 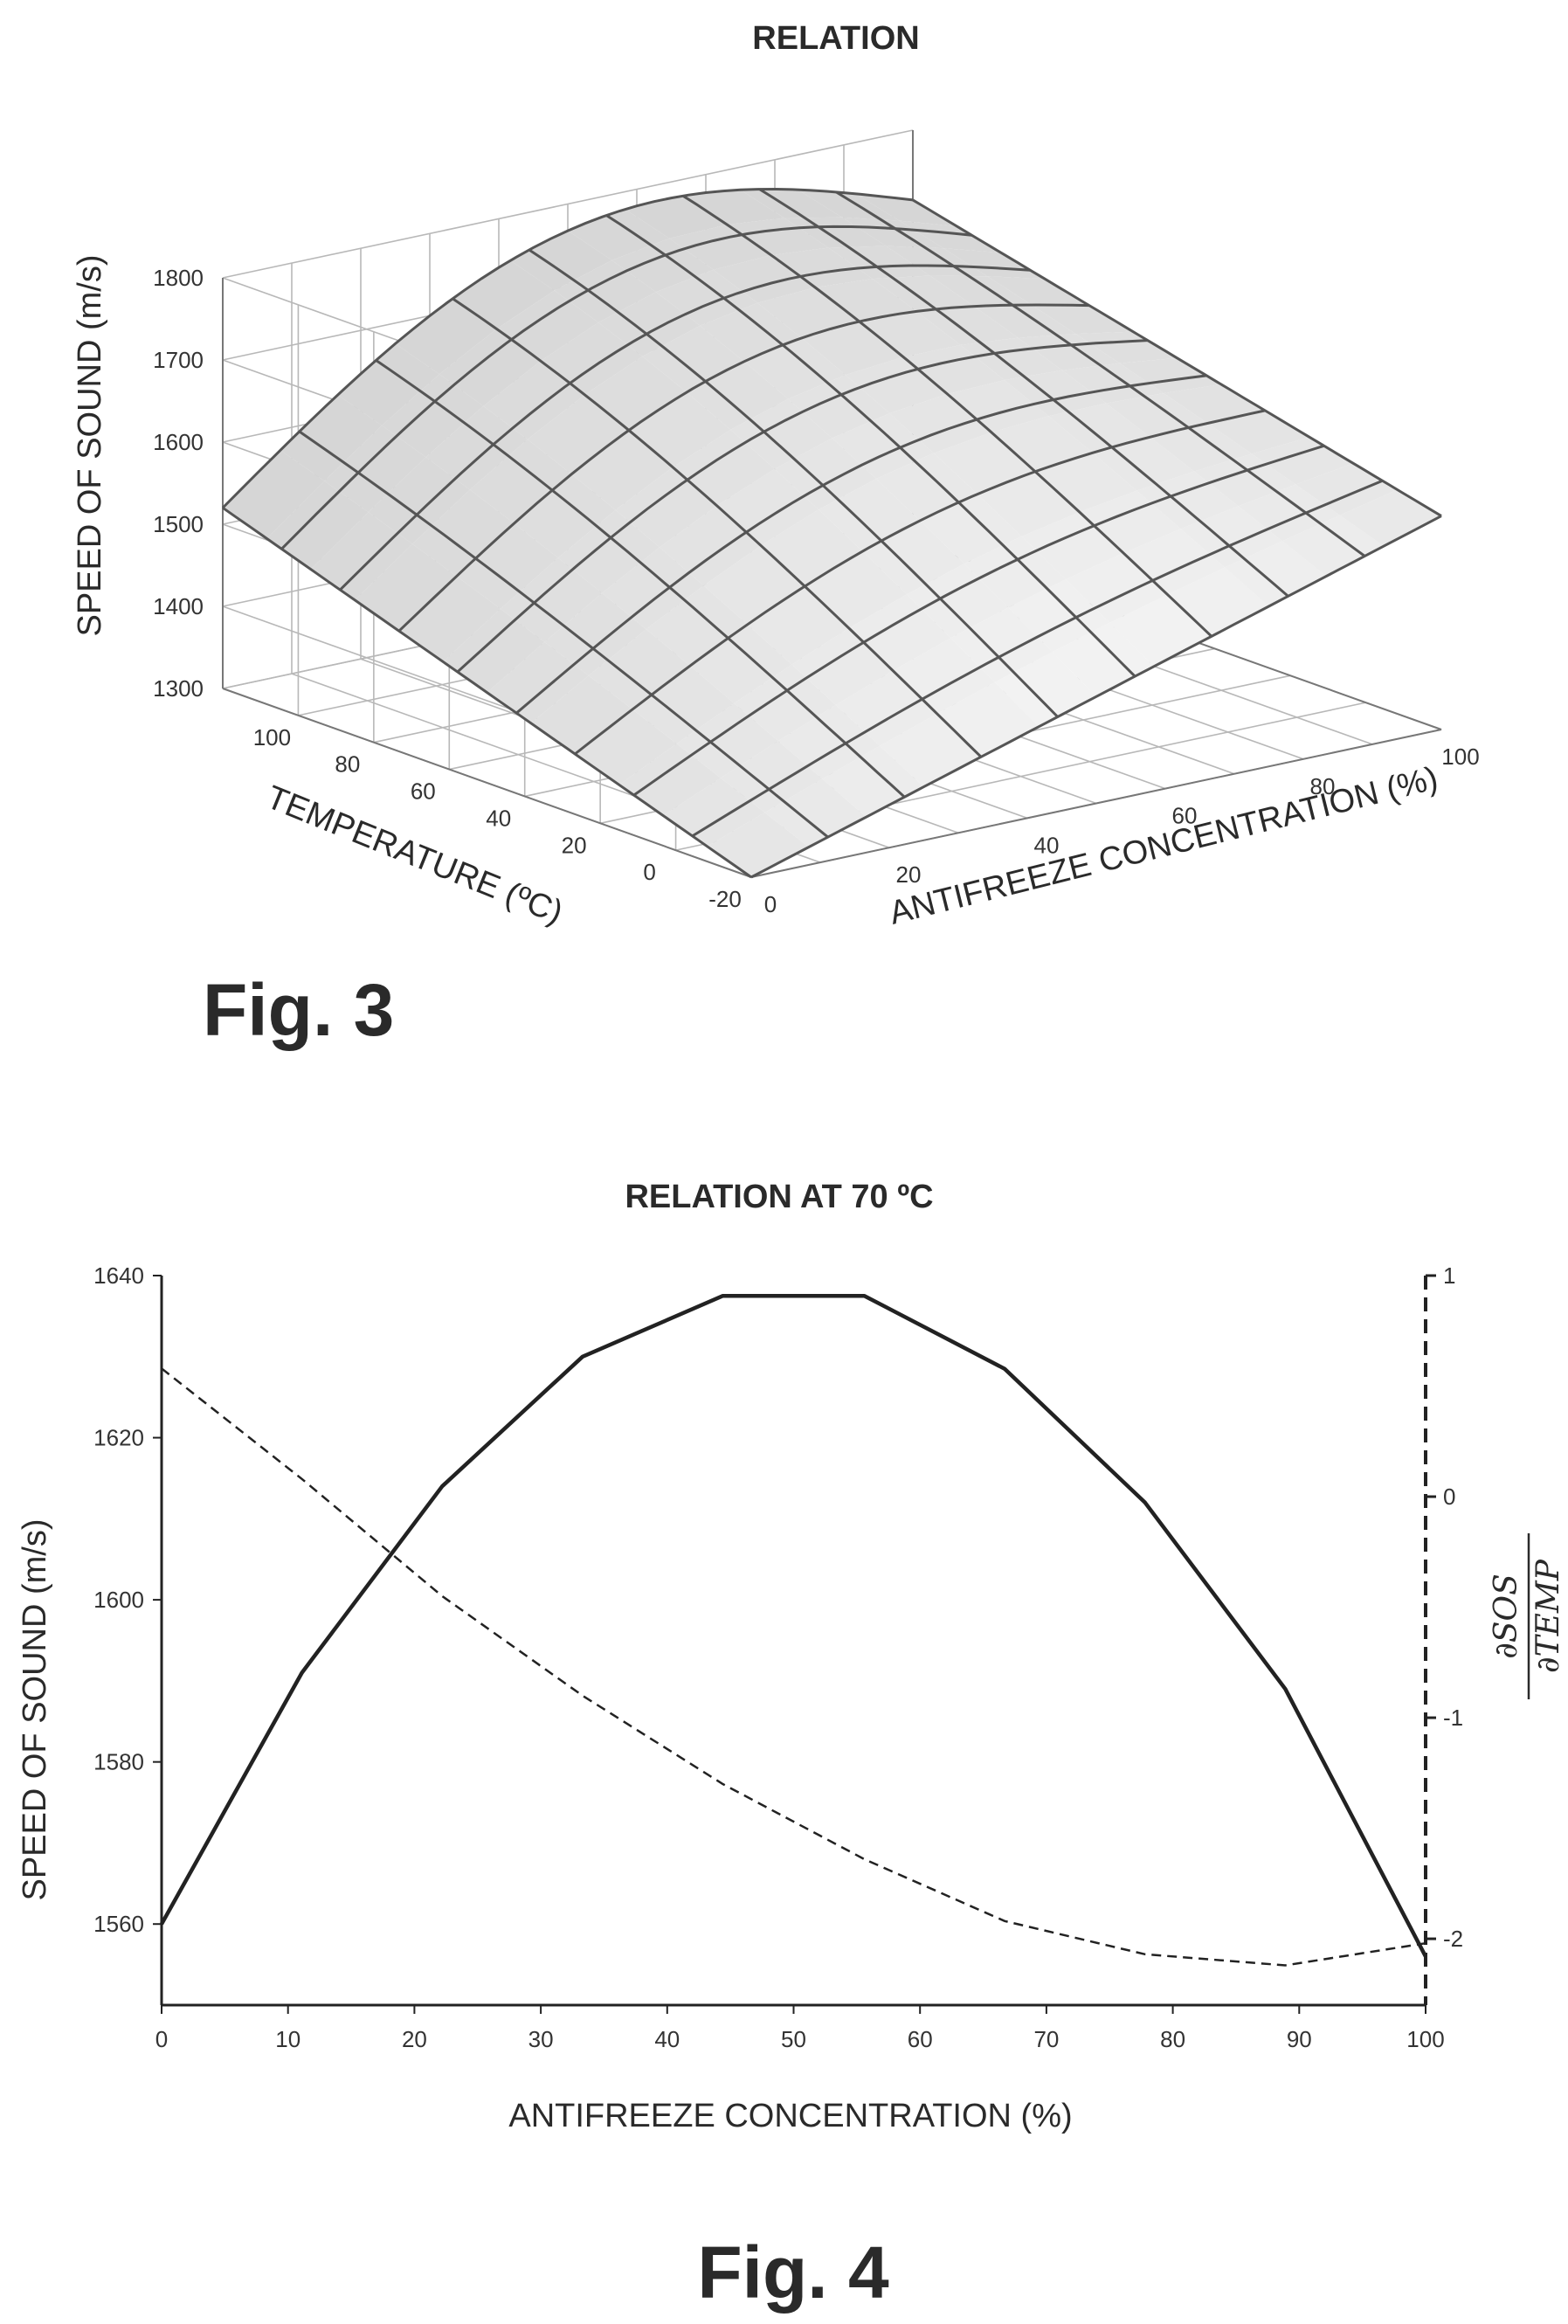 I want to click on fig4-x-tick-label: 0, so click(x=161, y=2039).